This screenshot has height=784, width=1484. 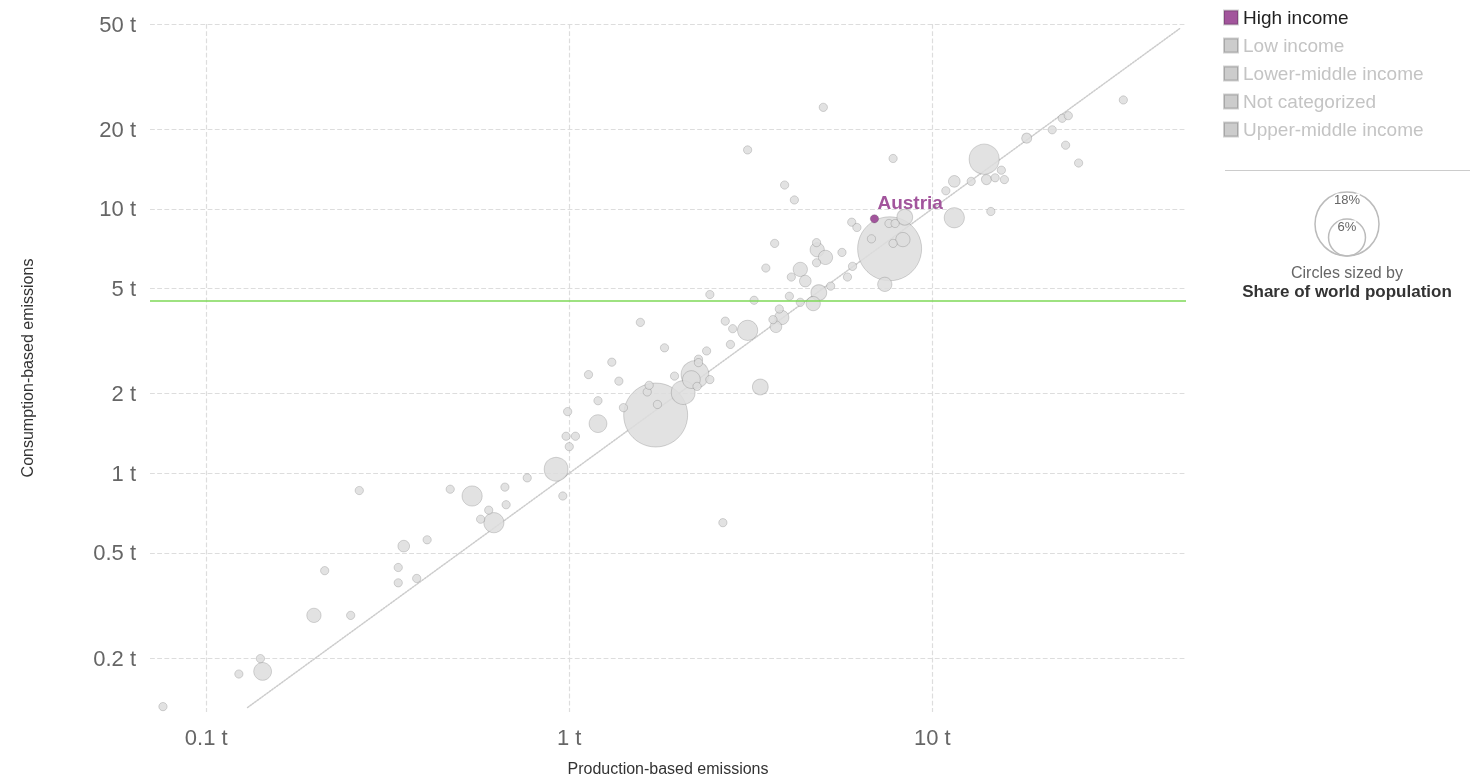 What do you see at coordinates (117, 209) in the screenshot?
I see `y-tick-label: 10 t` at bounding box center [117, 209].